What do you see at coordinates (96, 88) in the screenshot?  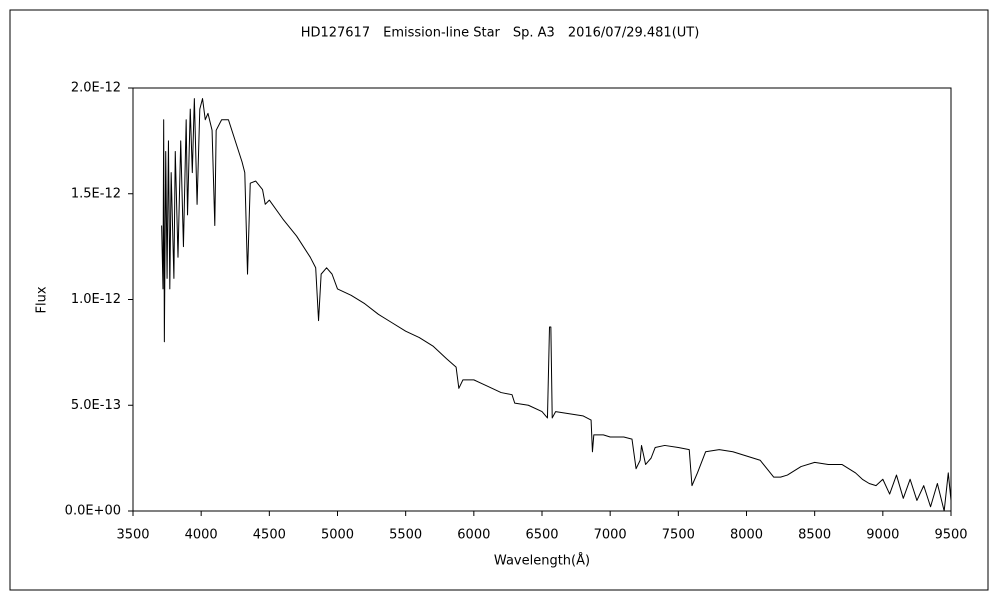 I see `y-tick-label: 2.0E-12` at bounding box center [96, 88].